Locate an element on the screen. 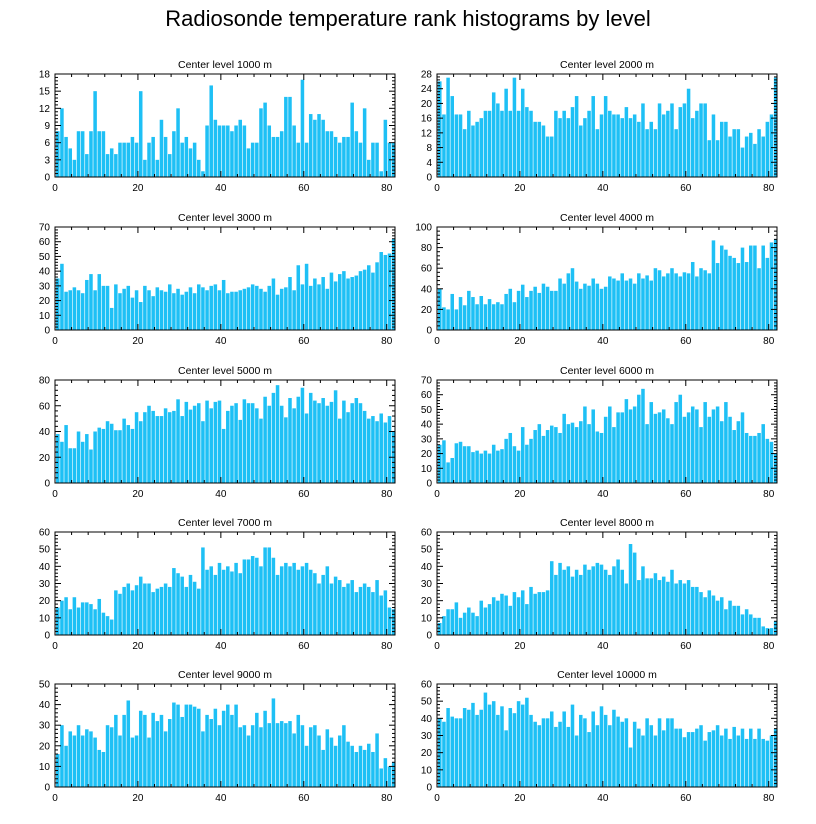  x-tick-label: 20 is located at coordinates (520, 646).